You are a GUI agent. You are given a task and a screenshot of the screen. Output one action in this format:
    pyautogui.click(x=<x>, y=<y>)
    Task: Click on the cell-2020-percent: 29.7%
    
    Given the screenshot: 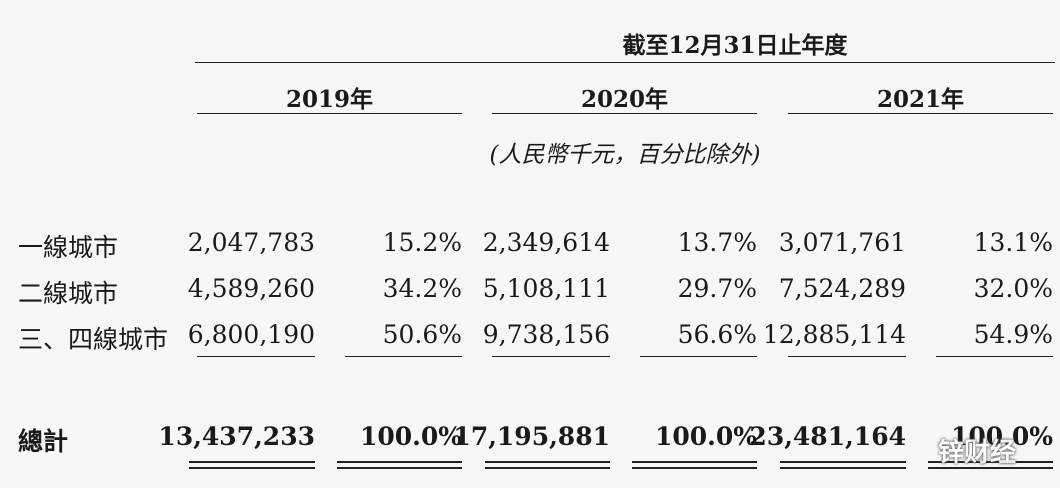 What is the action you would take?
    pyautogui.click(x=717, y=288)
    